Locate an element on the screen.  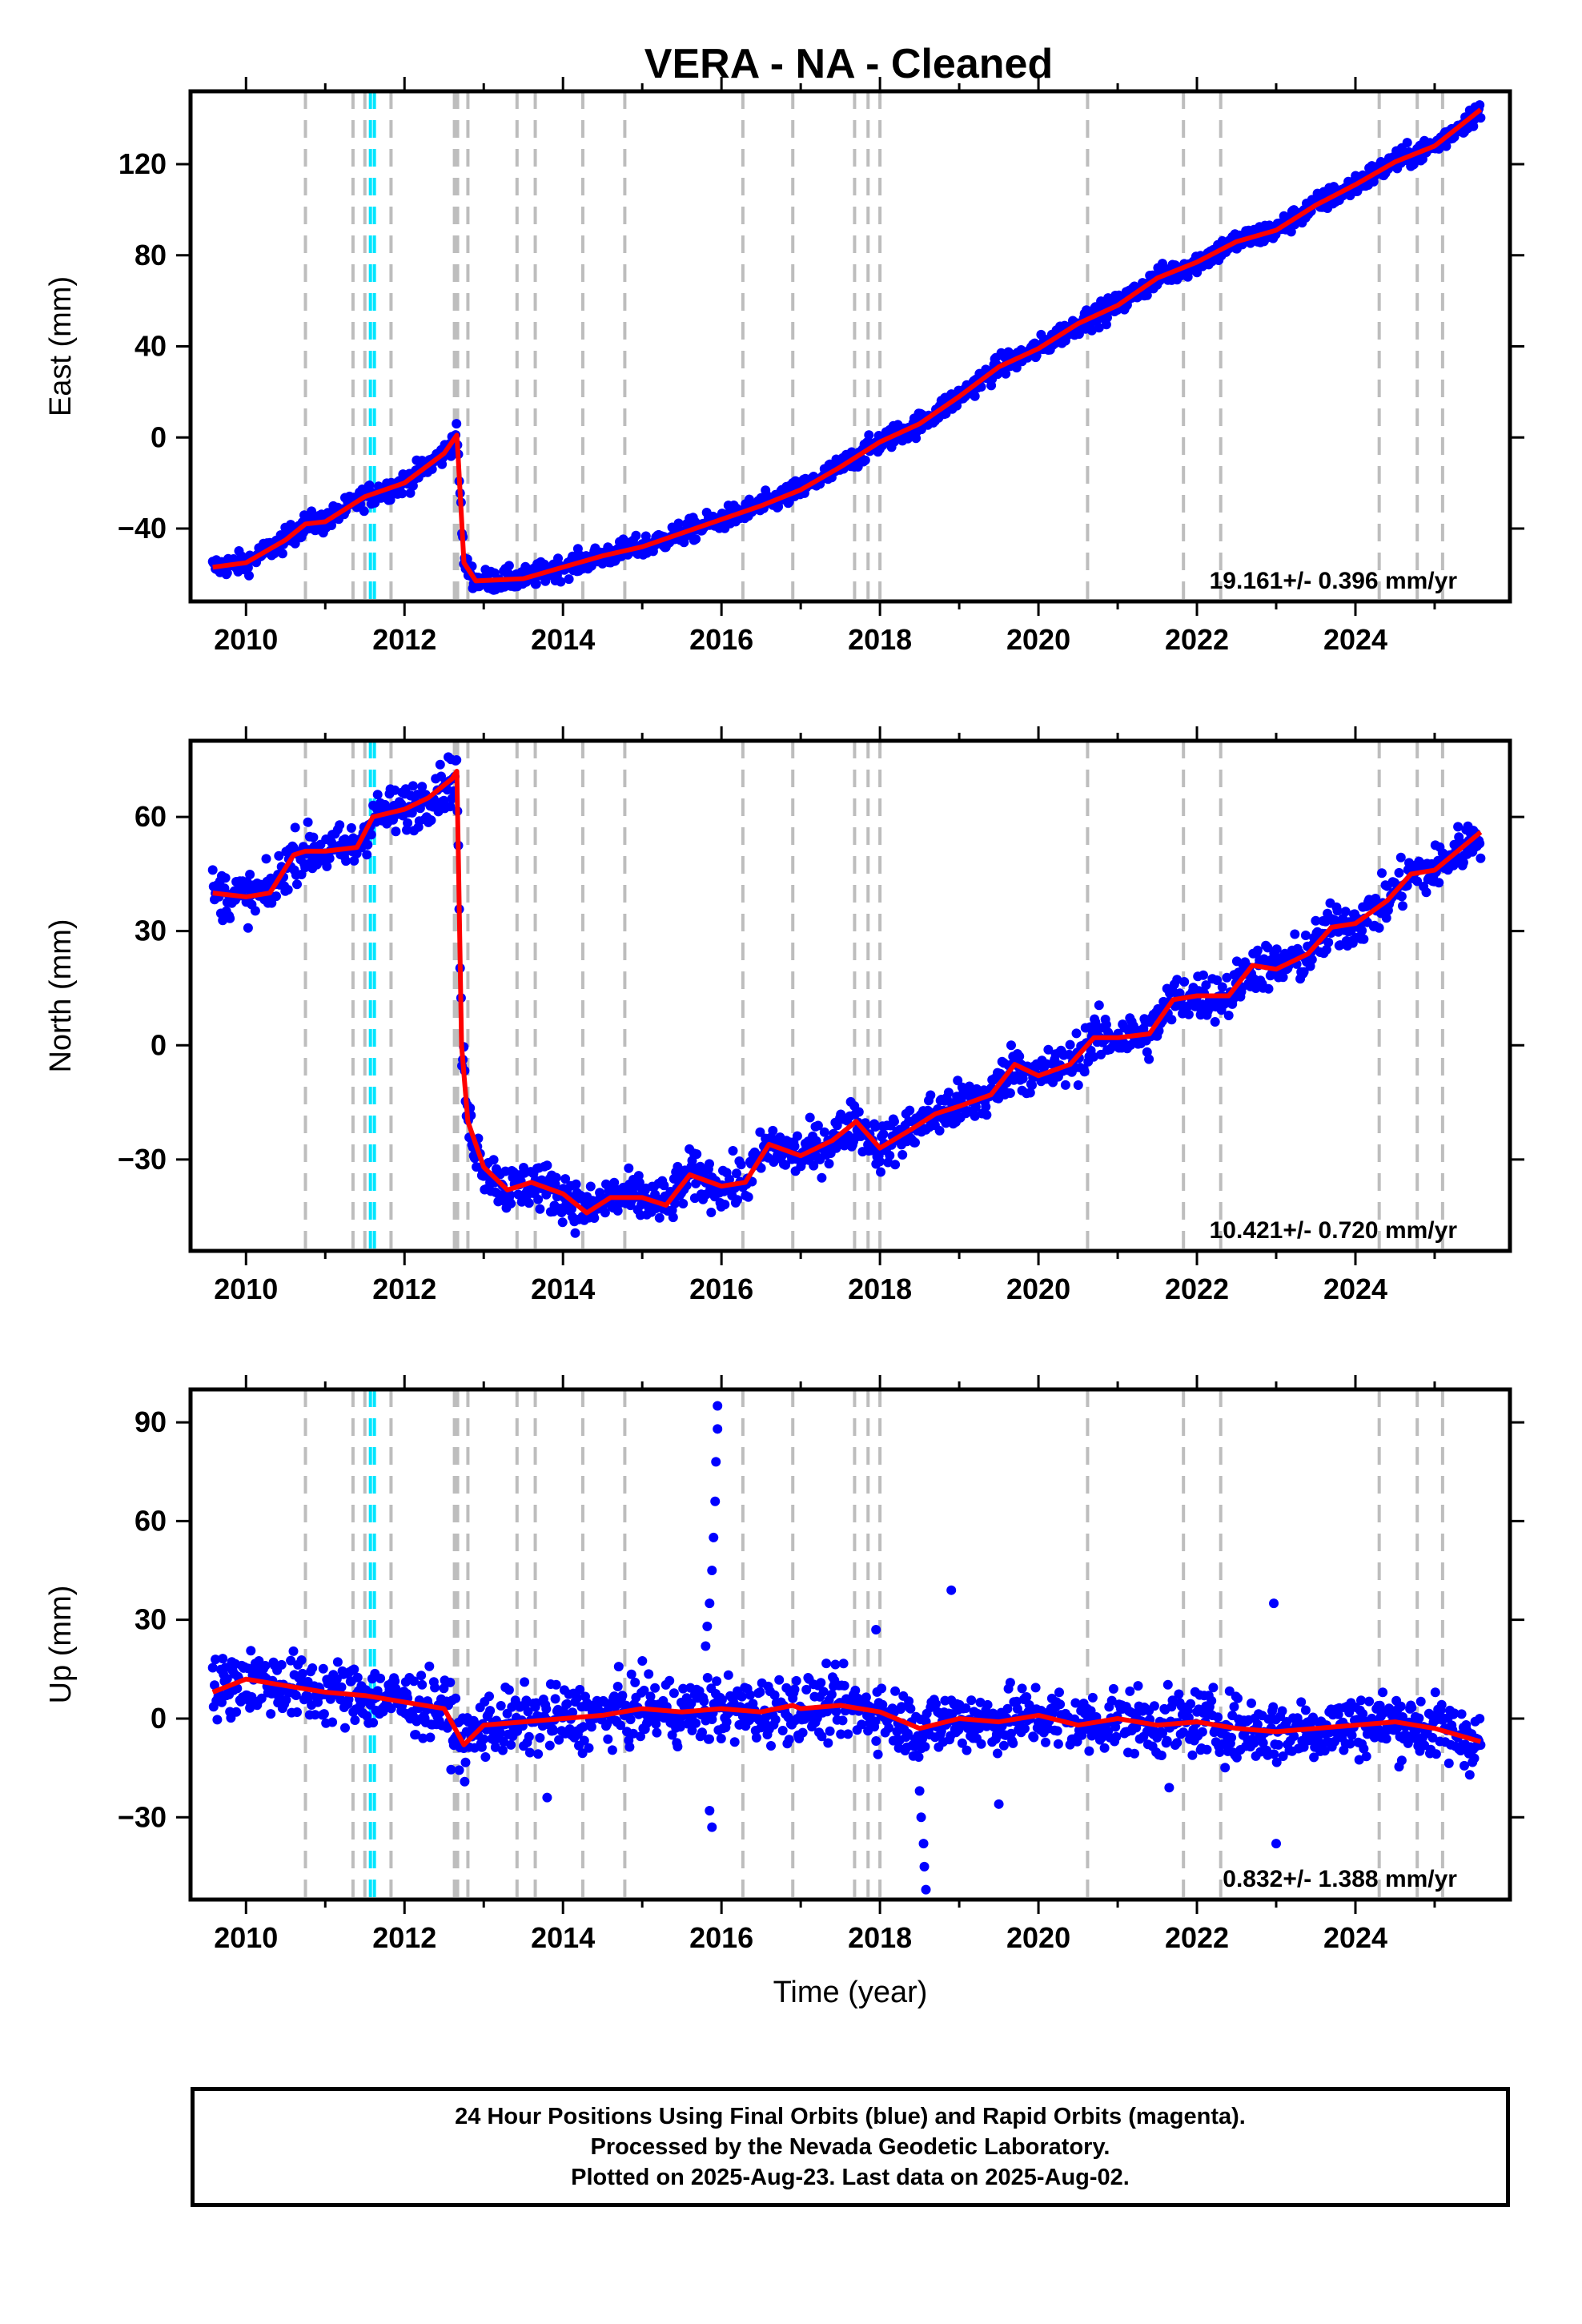
y-tick-label: −30 is located at coordinates (142, 1817).